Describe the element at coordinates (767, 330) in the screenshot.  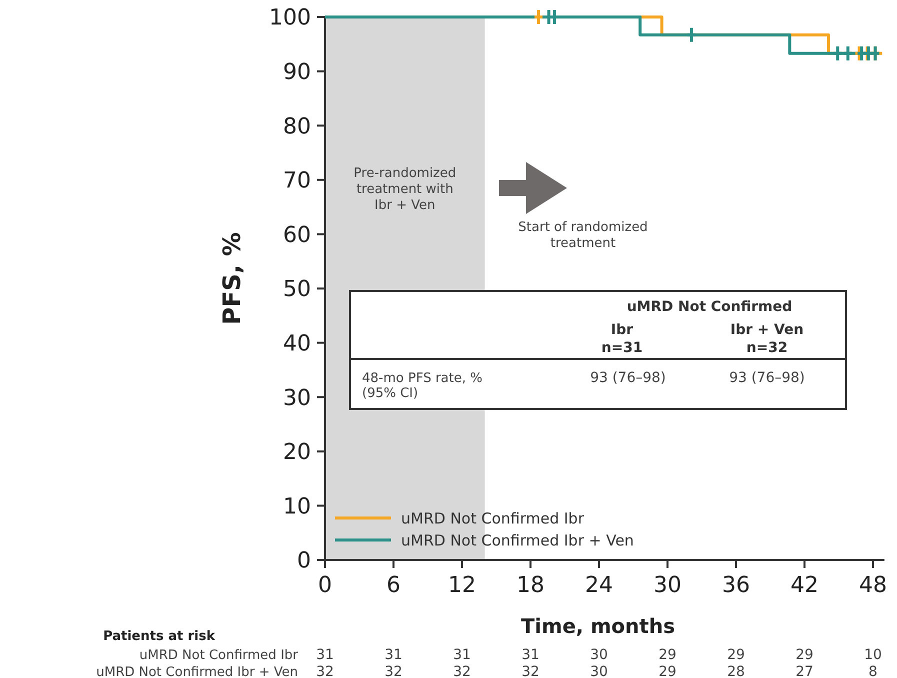
I see `annotation: Ibr + Ven` at that location.